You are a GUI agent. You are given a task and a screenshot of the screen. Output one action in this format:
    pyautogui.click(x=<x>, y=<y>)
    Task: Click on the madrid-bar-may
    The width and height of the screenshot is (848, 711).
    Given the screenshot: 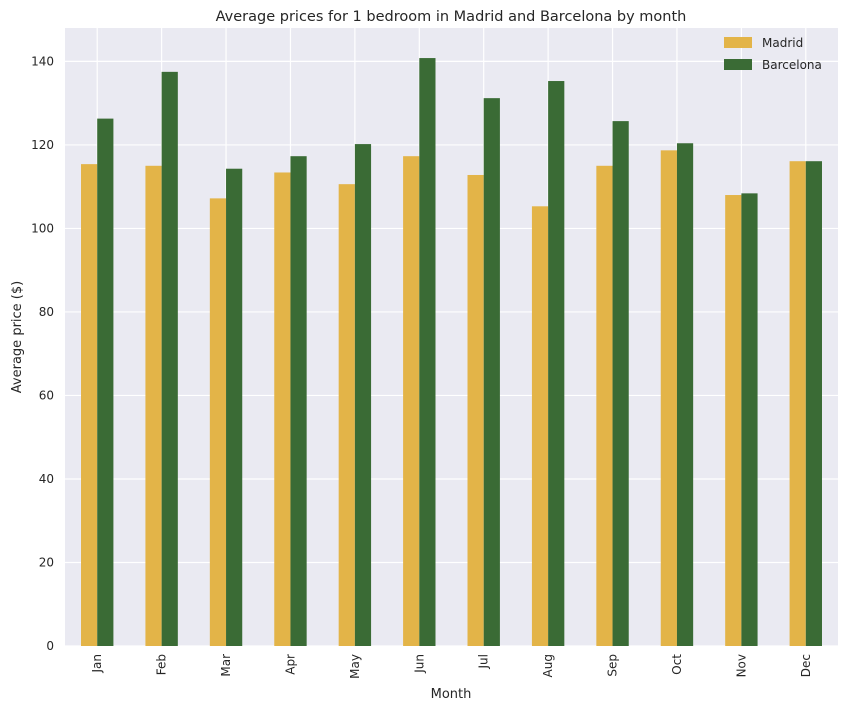 What is the action you would take?
    pyautogui.click(x=346, y=415)
    